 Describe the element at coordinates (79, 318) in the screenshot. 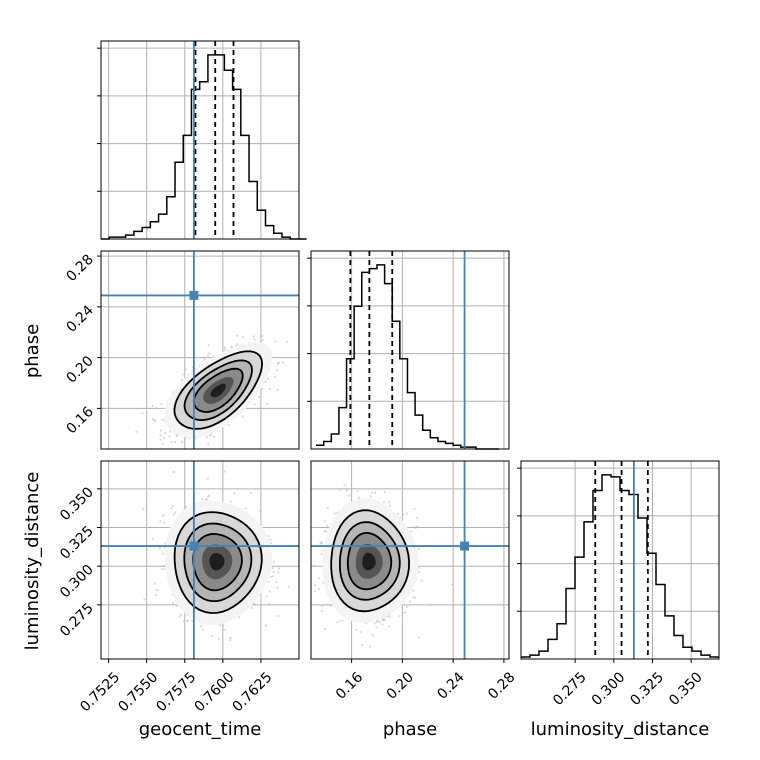

I see `ytick-label-phase-2: 0.24` at that location.